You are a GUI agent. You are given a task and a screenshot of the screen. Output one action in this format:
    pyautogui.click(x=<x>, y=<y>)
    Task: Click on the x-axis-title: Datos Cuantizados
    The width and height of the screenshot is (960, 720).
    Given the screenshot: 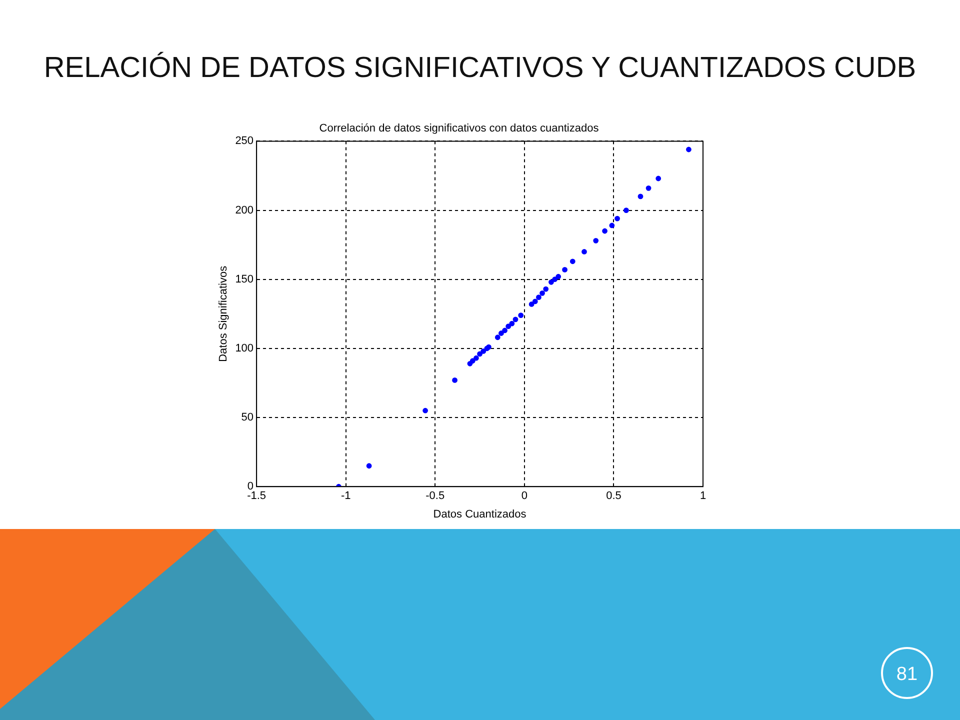 What is the action you would take?
    pyautogui.click(x=480, y=514)
    